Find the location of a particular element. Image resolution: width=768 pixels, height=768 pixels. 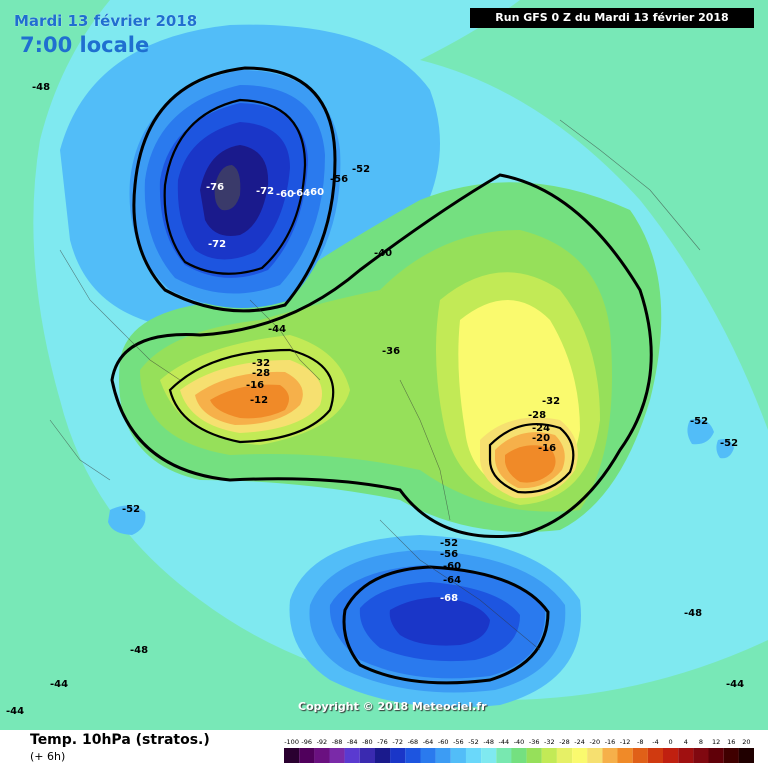

scale-label: -92 is located at coordinates (322, 742).